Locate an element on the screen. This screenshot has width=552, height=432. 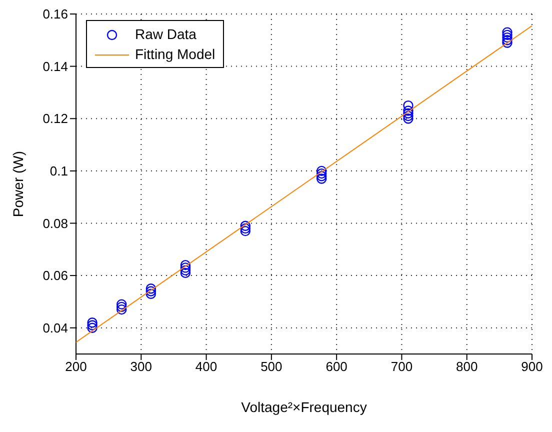
x-tick-label: 700 is located at coordinates (401, 366).